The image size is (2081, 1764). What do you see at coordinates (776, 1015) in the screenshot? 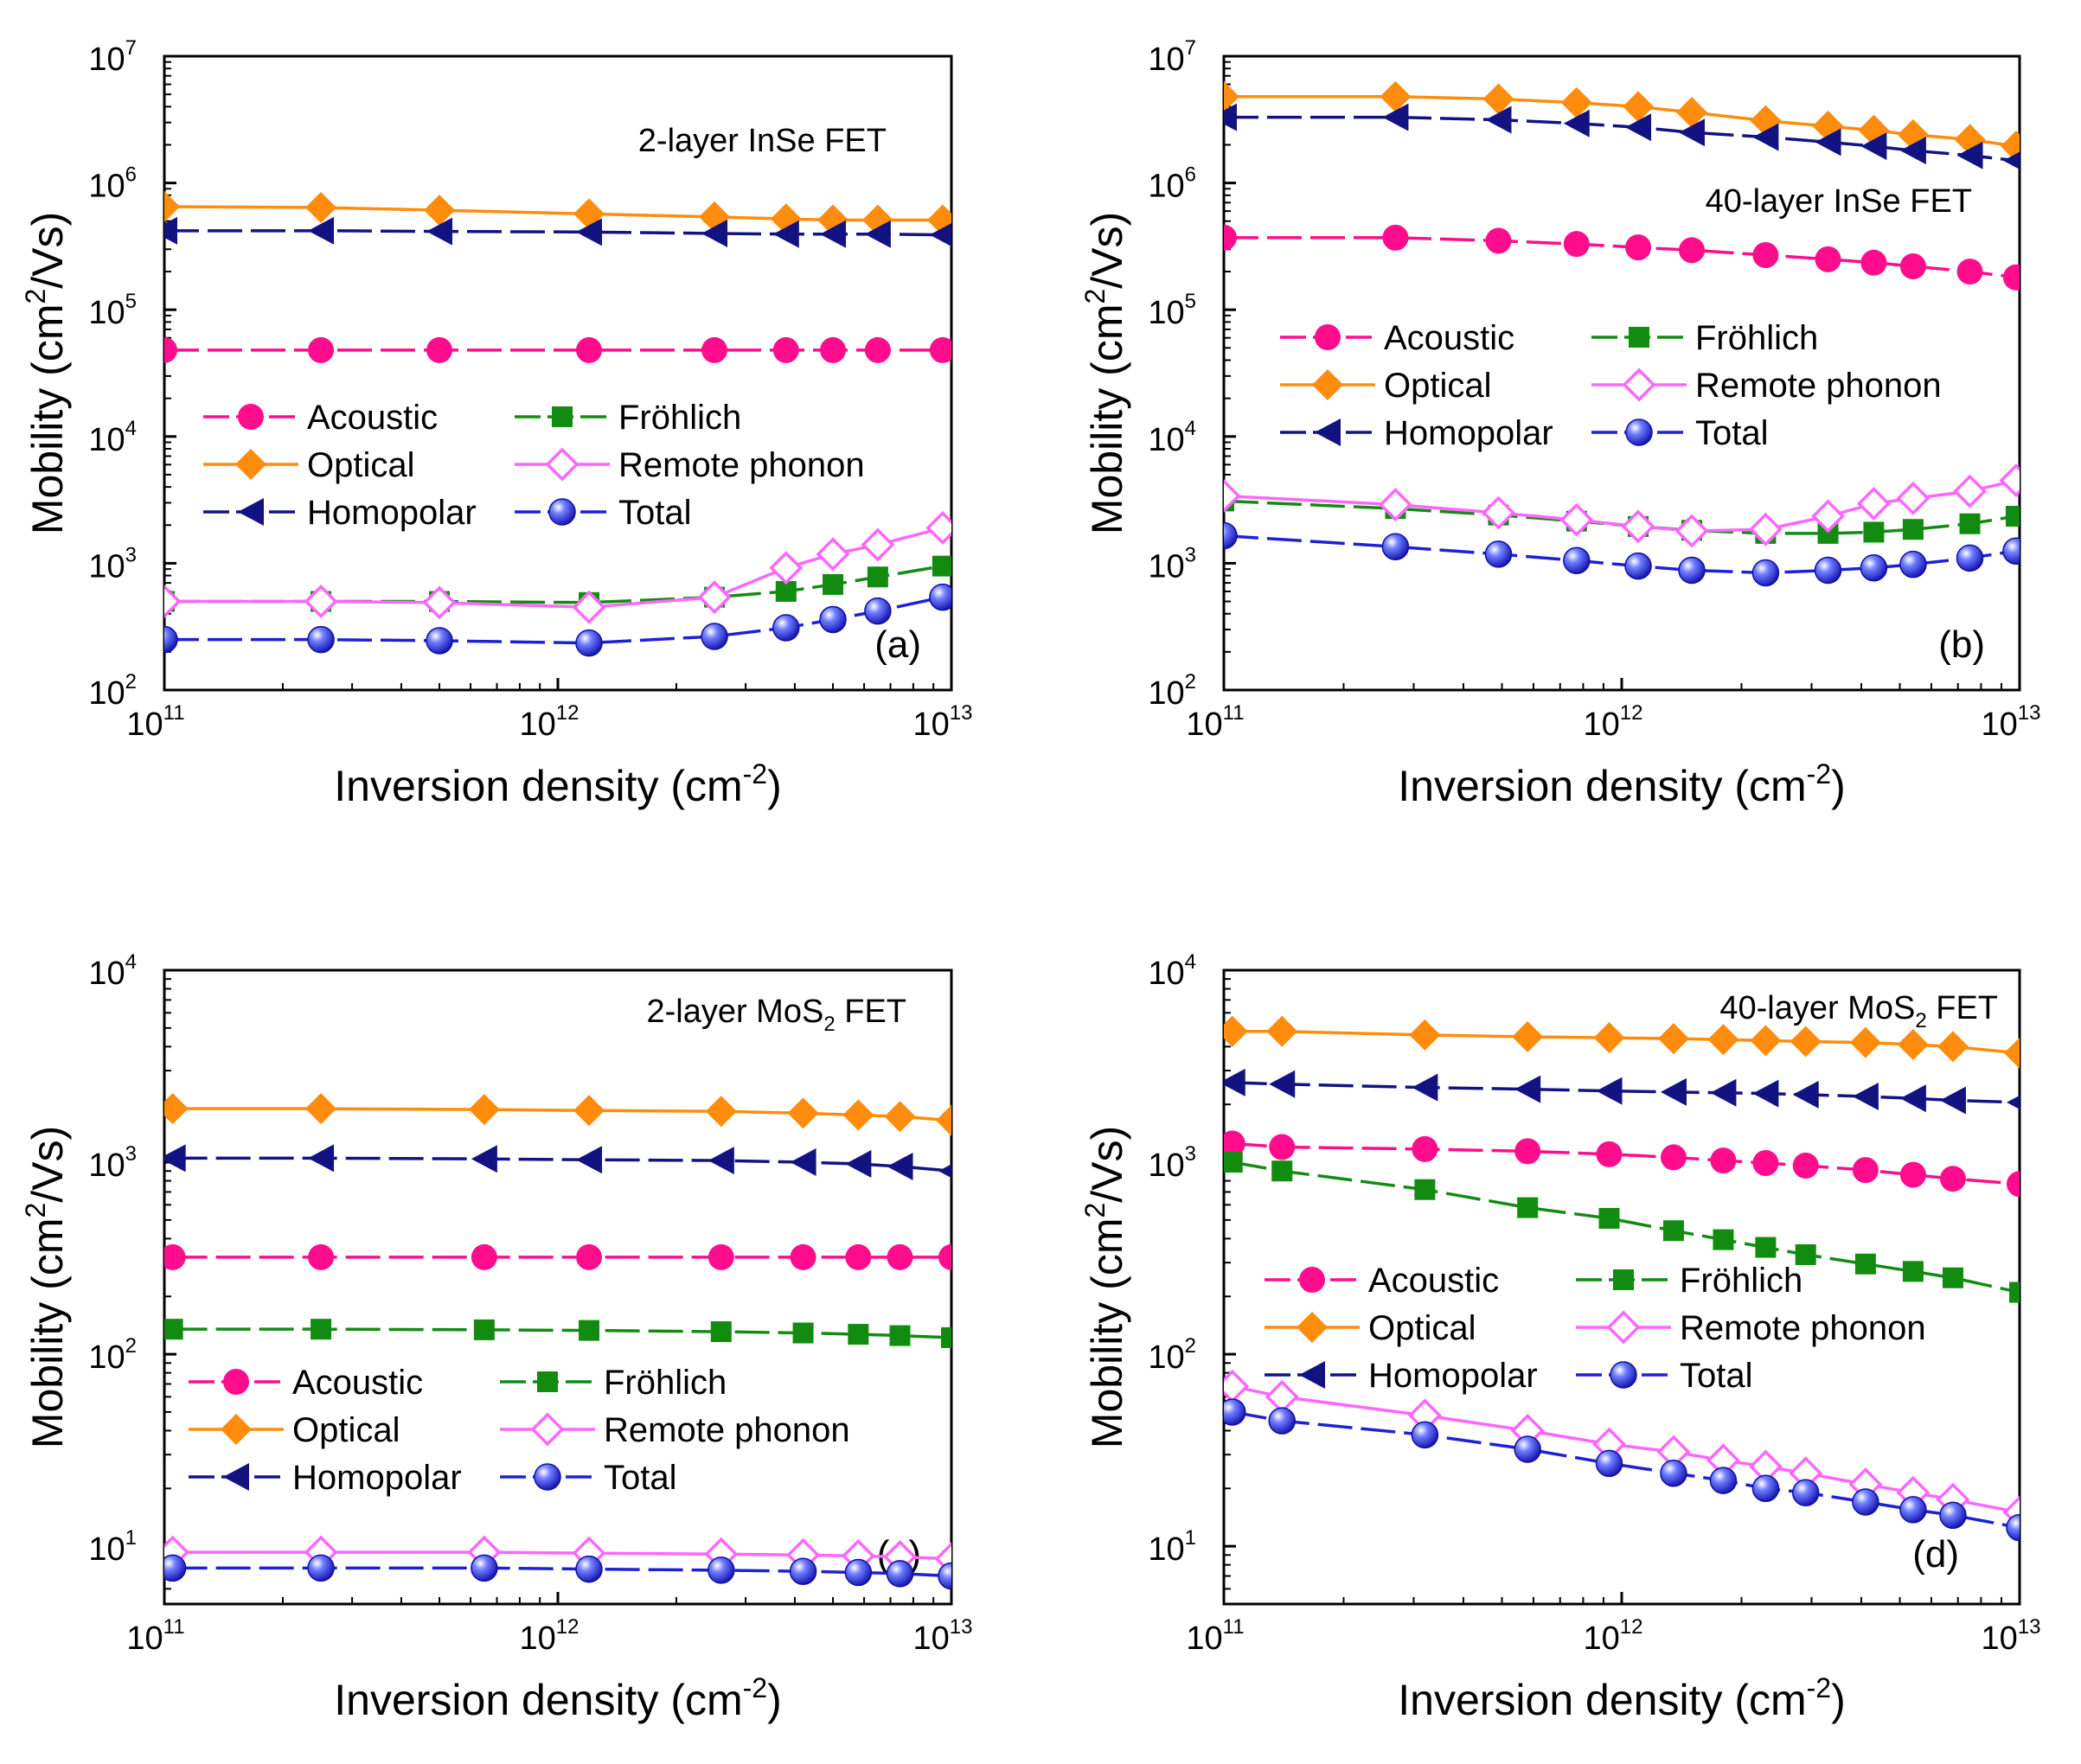
I see `panel-title: 2-layer MoS2 FET` at bounding box center [776, 1015].